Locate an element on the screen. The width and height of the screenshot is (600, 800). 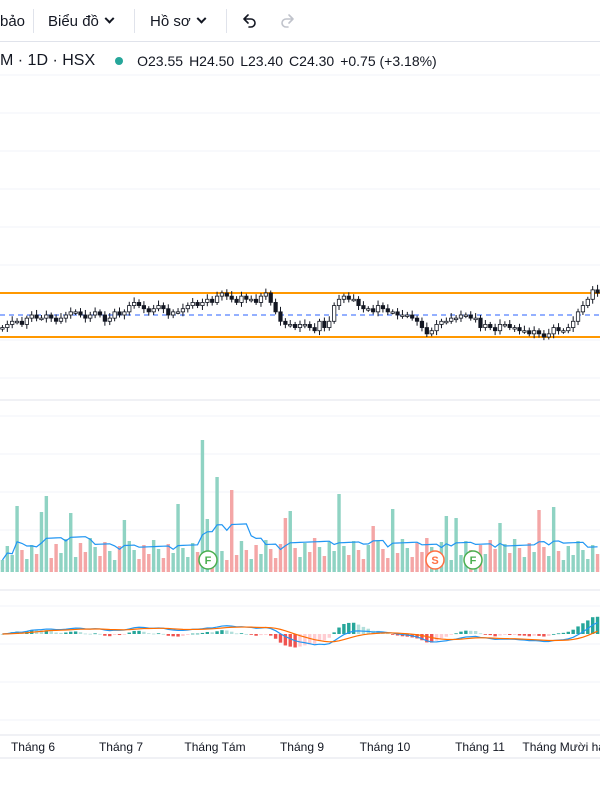
redo-icon is located at coordinates (288, 21).